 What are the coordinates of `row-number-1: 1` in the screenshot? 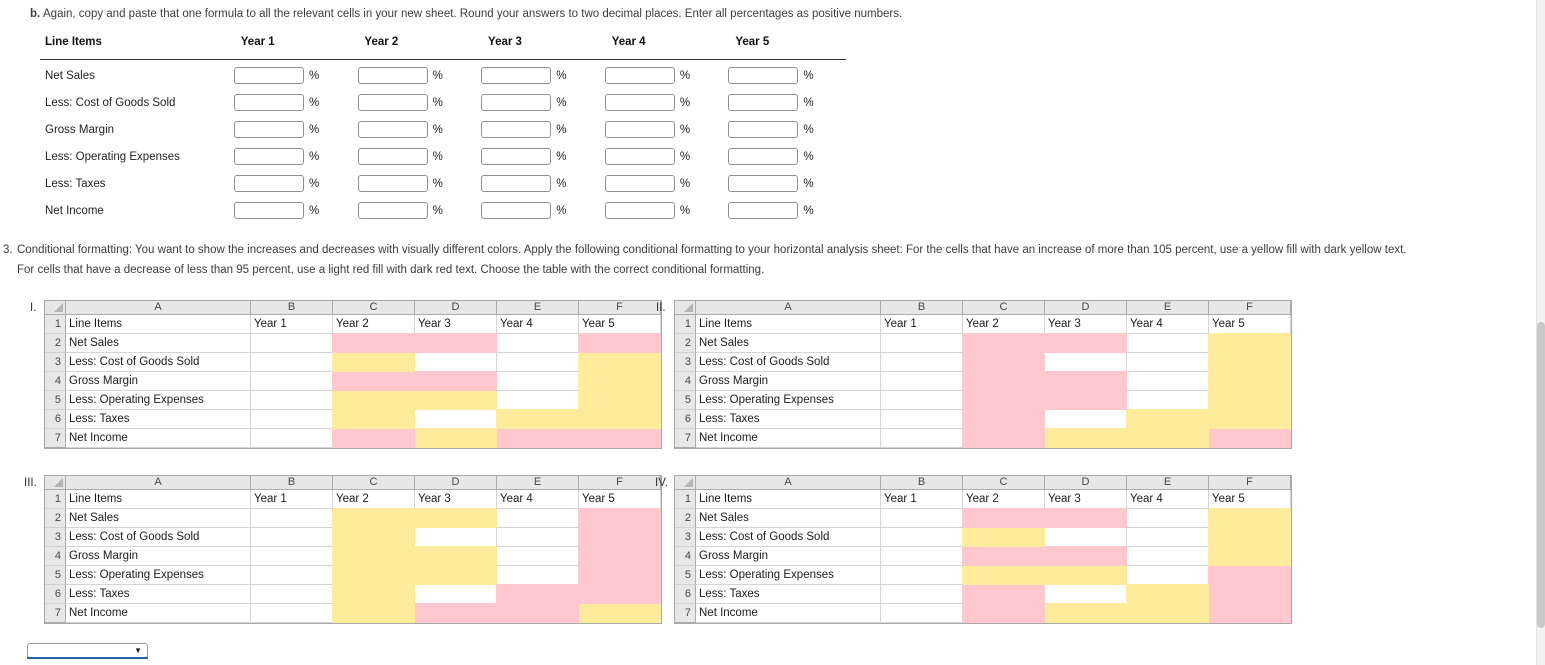 It's located at (55, 324).